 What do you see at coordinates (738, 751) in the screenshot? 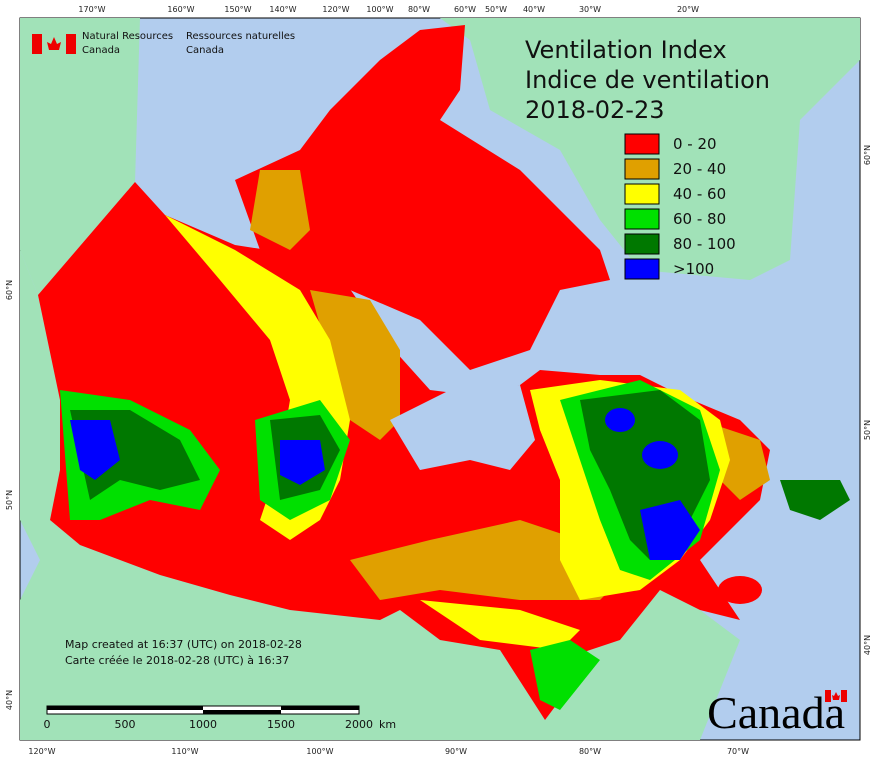
I see `graticule-label: 70°W` at bounding box center [738, 751].